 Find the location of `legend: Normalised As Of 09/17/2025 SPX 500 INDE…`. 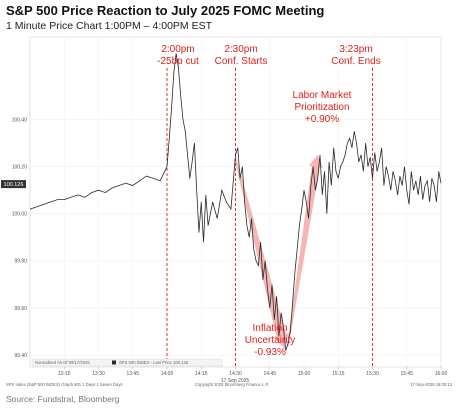

legend: Normalised As Of 09/17/2025 SPX 500 INDE… is located at coordinates (127, 362).